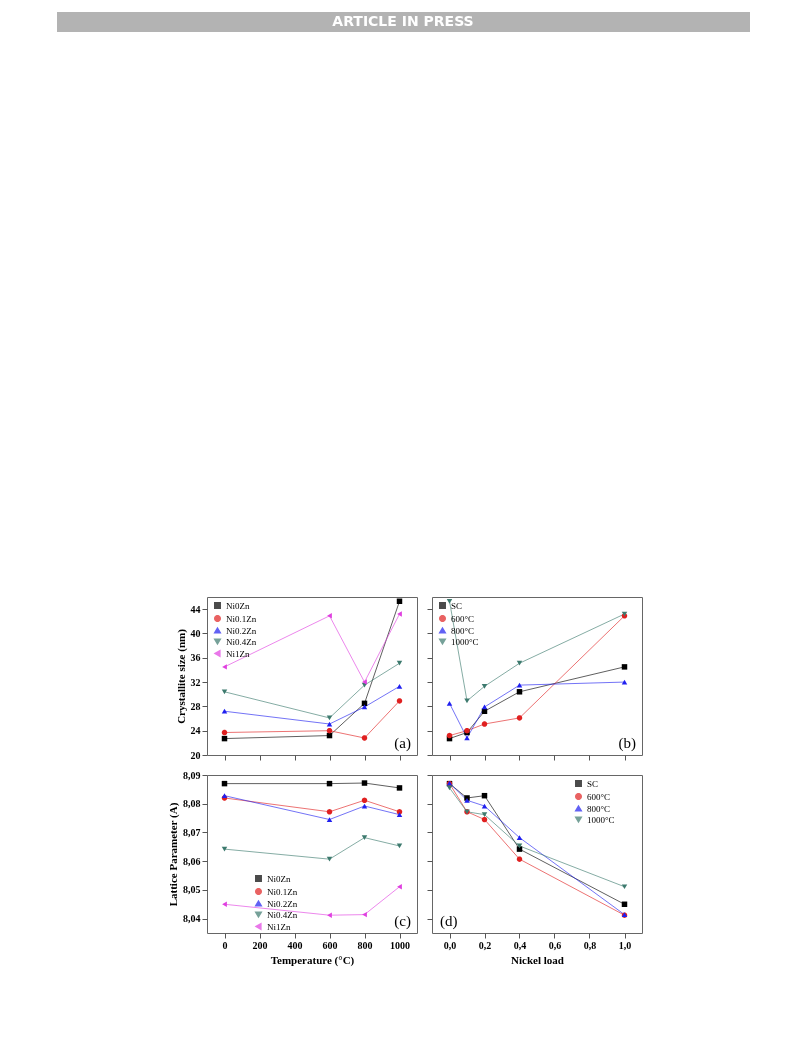 This screenshot has width=793, height=1057. Describe the element at coordinates (520, 945) in the screenshot. I see `x-tick-label: 0,4` at that location.